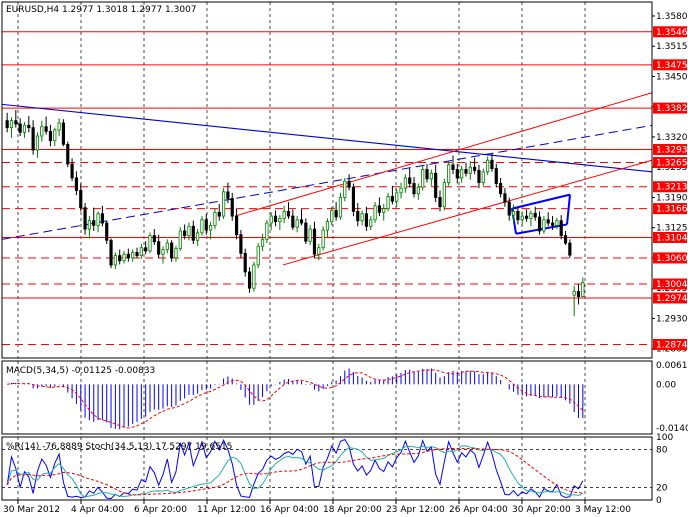  What do you see at coordinates (672, 77) in the screenshot?
I see `y-tick-label: 1.3450` at bounding box center [672, 77].